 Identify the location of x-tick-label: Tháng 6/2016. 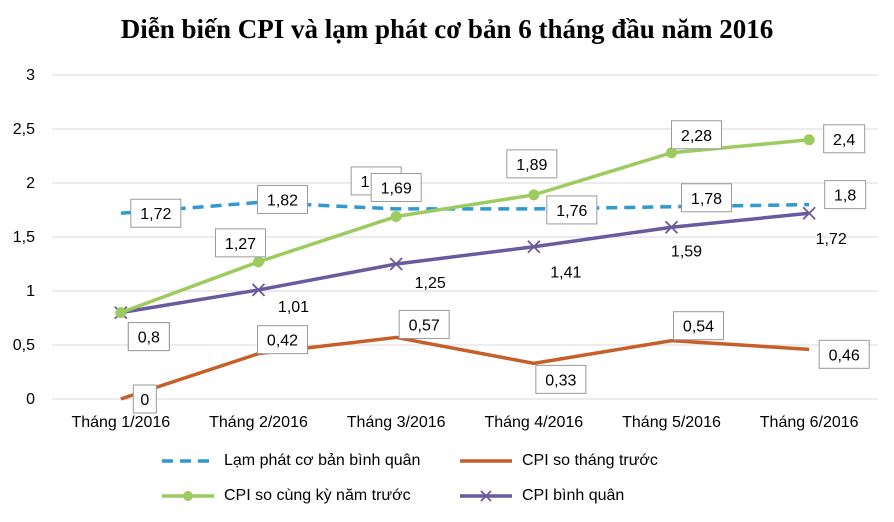
(809, 422).